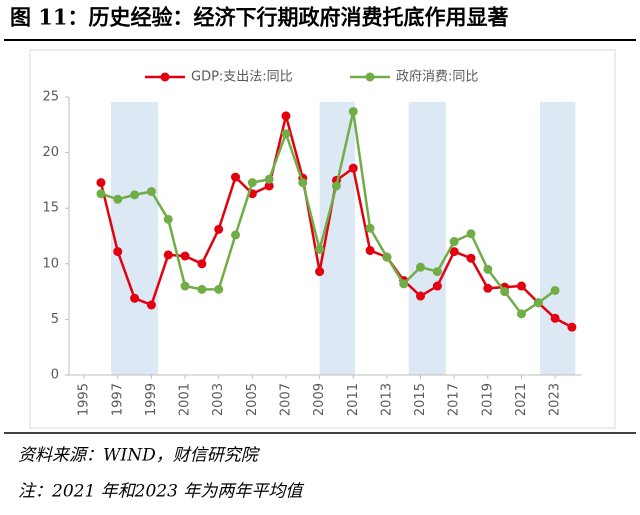 The width and height of the screenshot is (640, 515). I want to click on x-tick-label: 1995, so click(84, 399).